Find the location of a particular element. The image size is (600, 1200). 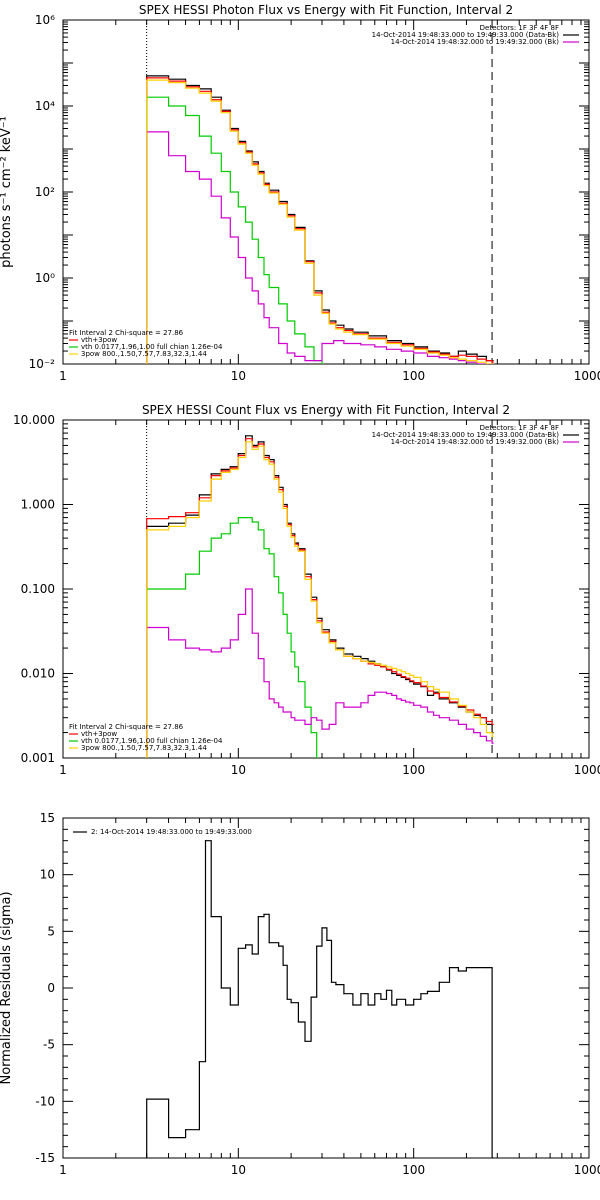

y-tick-label: -10 is located at coordinates (45, 1101).